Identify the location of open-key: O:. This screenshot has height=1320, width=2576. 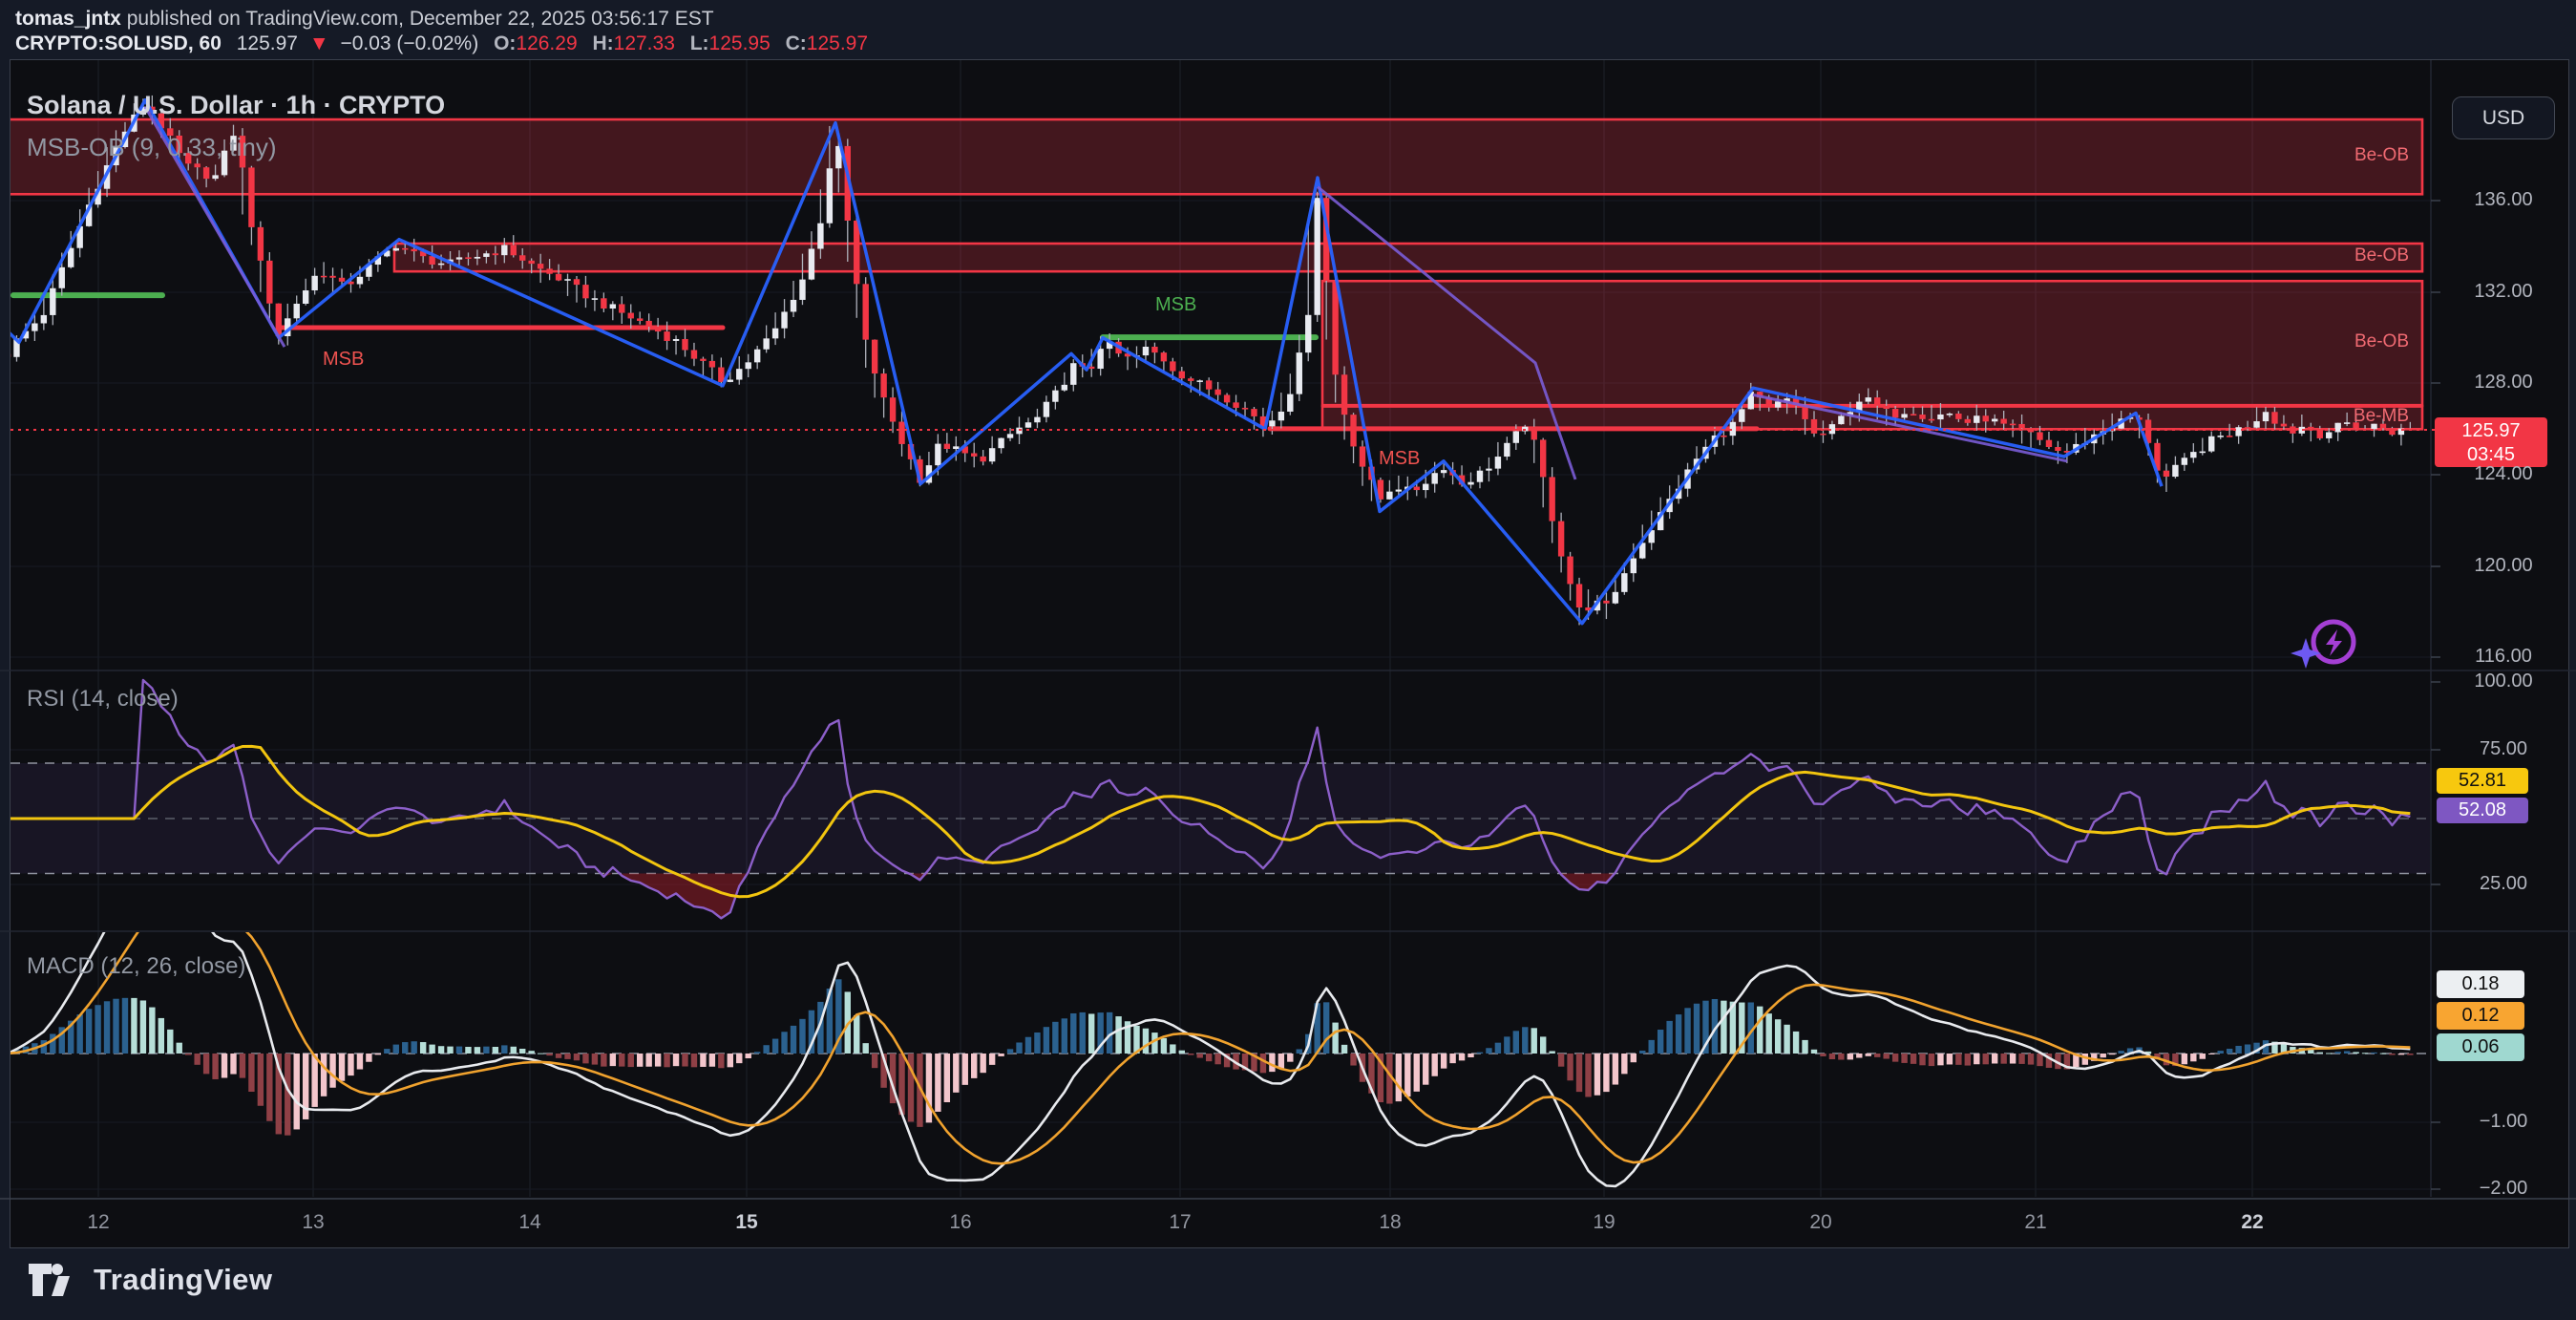
(505, 43).